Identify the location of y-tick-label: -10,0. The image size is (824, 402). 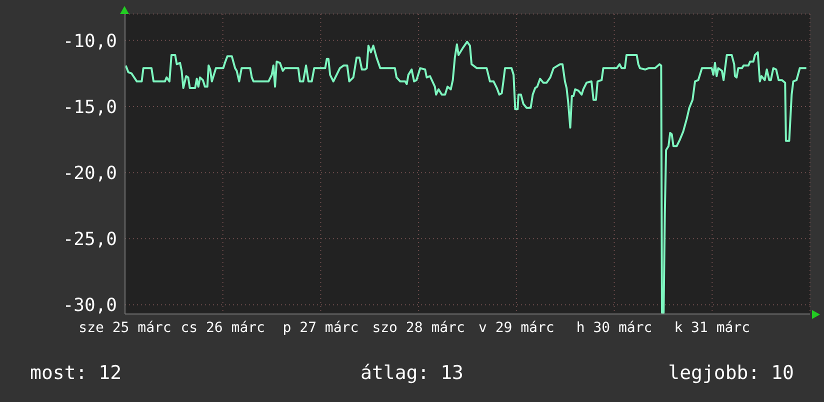
(89, 41).